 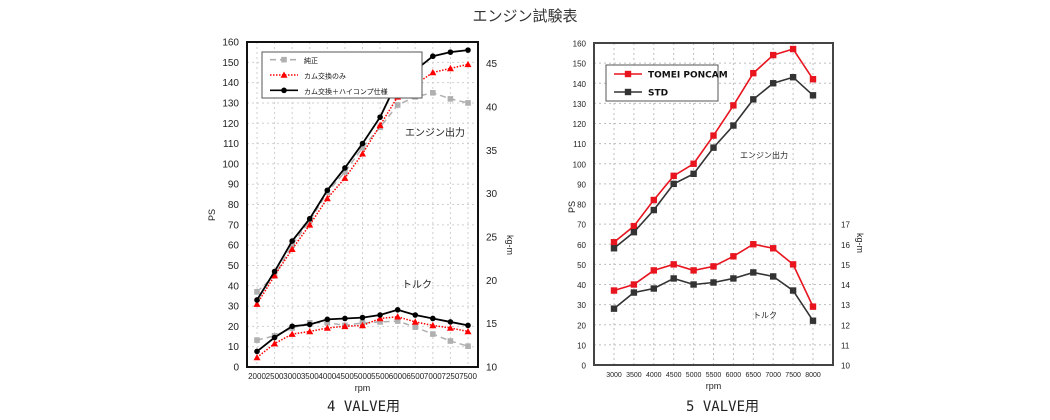 What do you see at coordinates (734, 375) in the screenshot?
I see `x-tick-label: 6000` at bounding box center [734, 375].